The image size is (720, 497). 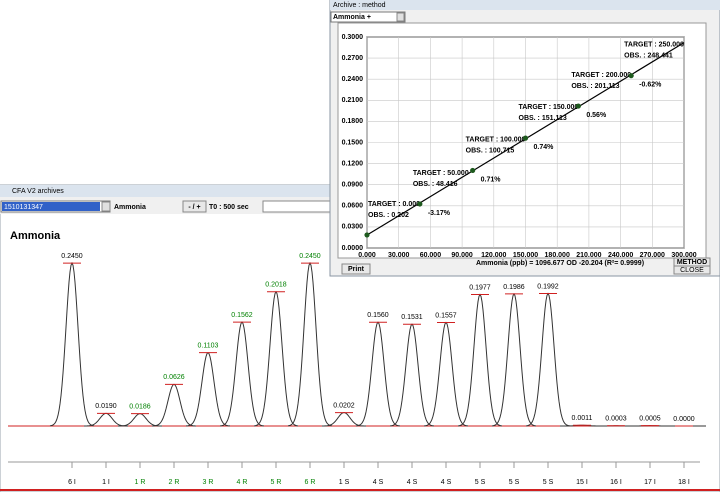 I want to click on obs-label: OBS. : 151.113, so click(x=543, y=118).